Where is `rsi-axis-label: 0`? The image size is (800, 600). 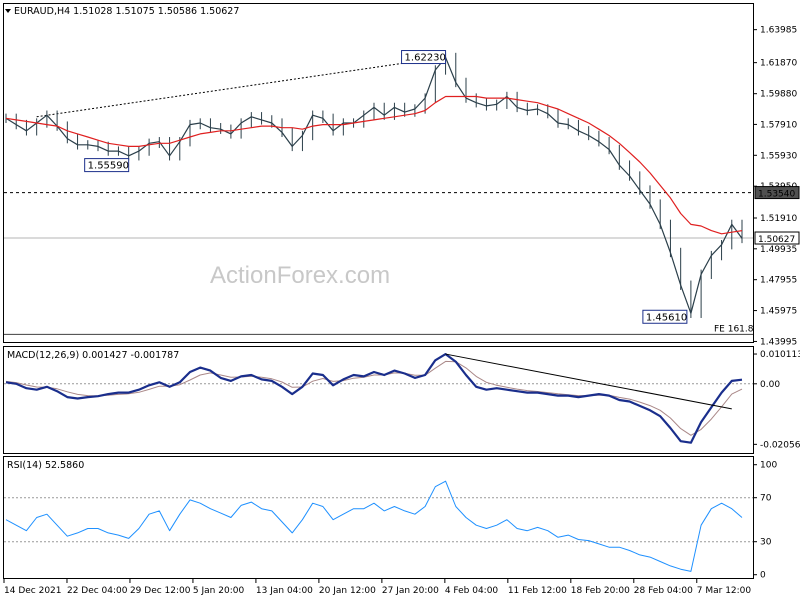
rsi-axis-label: 0 is located at coordinates (763, 576).